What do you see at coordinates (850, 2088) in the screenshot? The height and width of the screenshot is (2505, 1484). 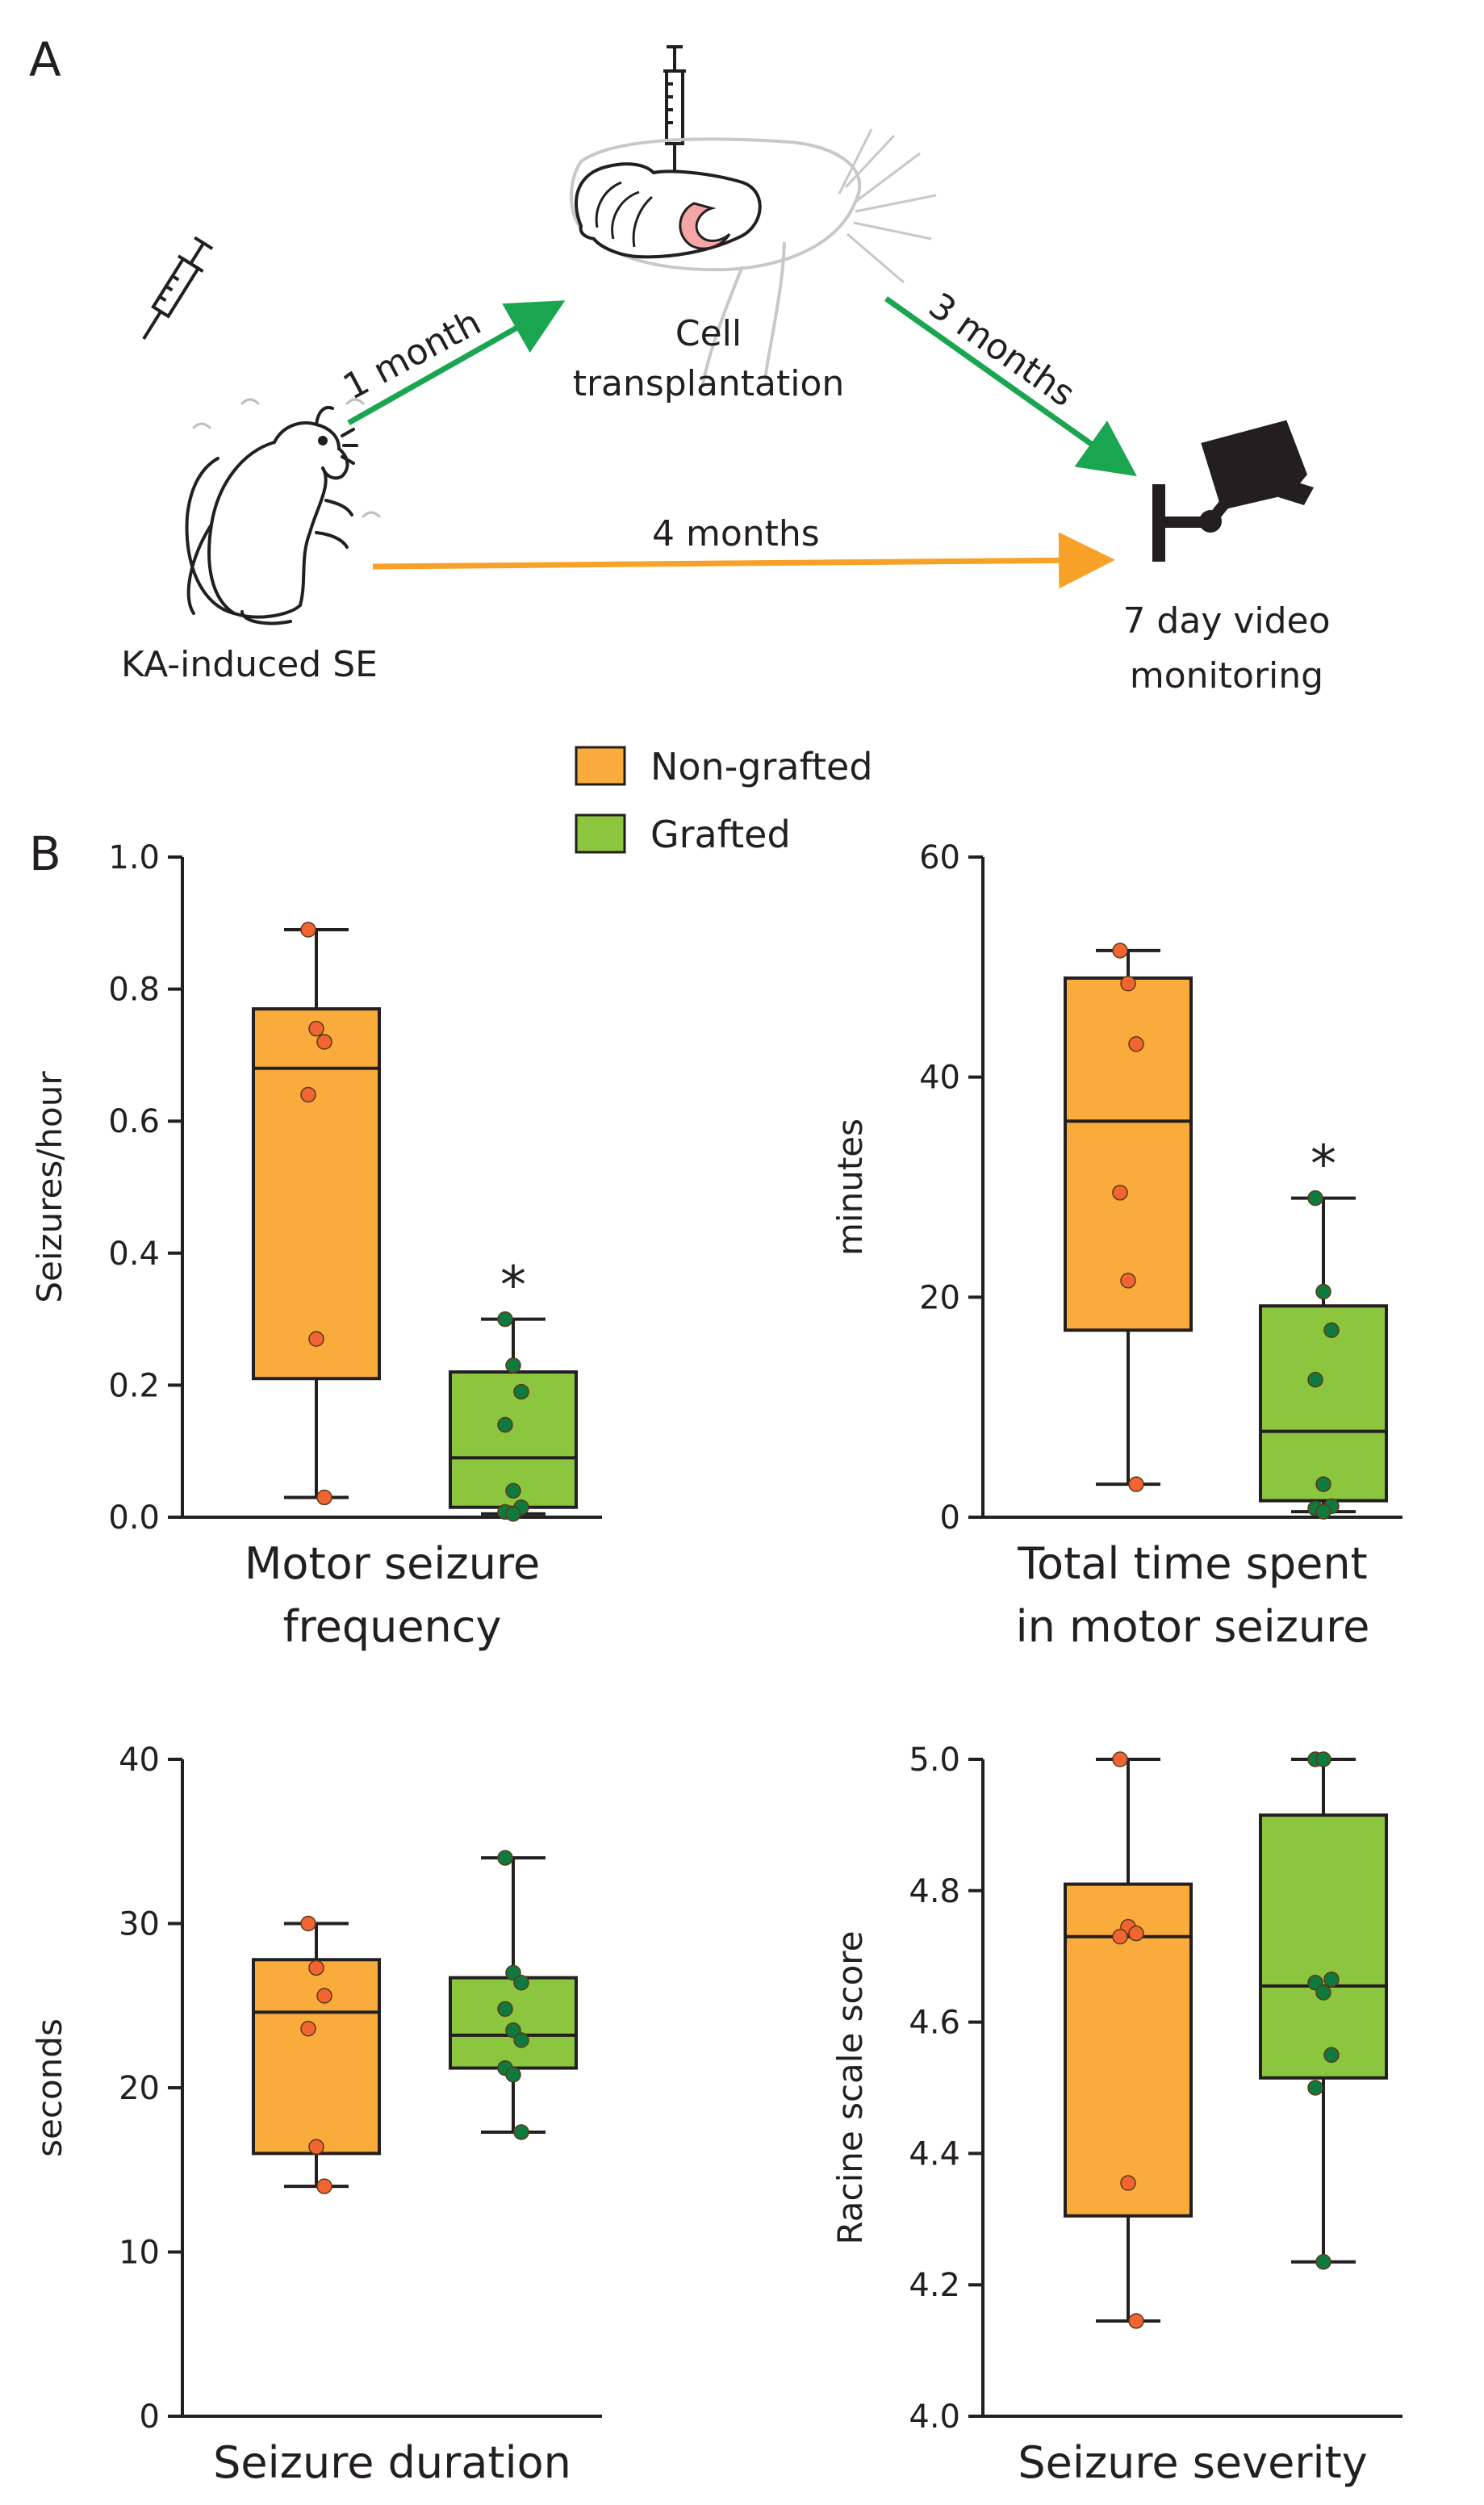 I see `y-axis-label: Racine scale score` at bounding box center [850, 2088].